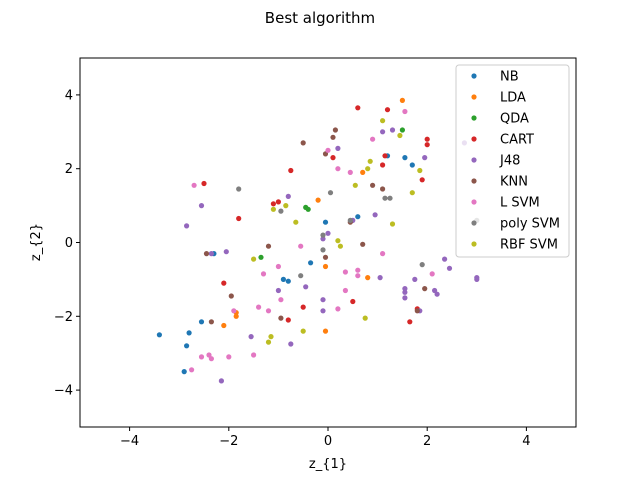 The height and width of the screenshot is (480, 640). What do you see at coordinates (36, 242) in the screenshot?
I see `y-axis-label: z_{2}` at bounding box center [36, 242].